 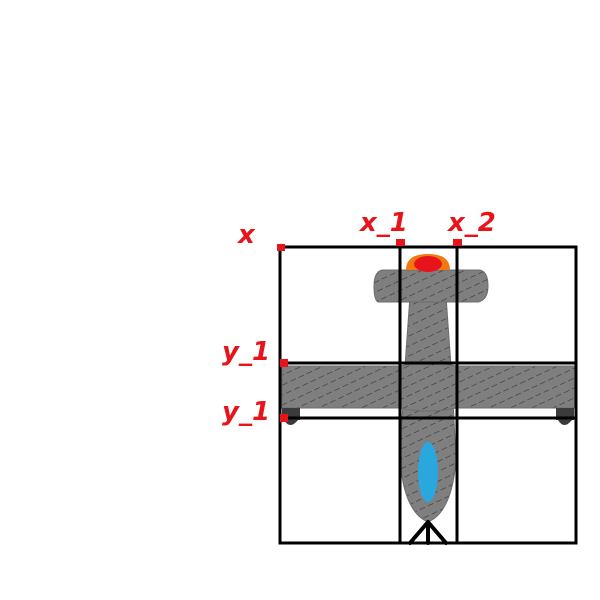 I want to click on label-x2: x_2, so click(x=471, y=223).